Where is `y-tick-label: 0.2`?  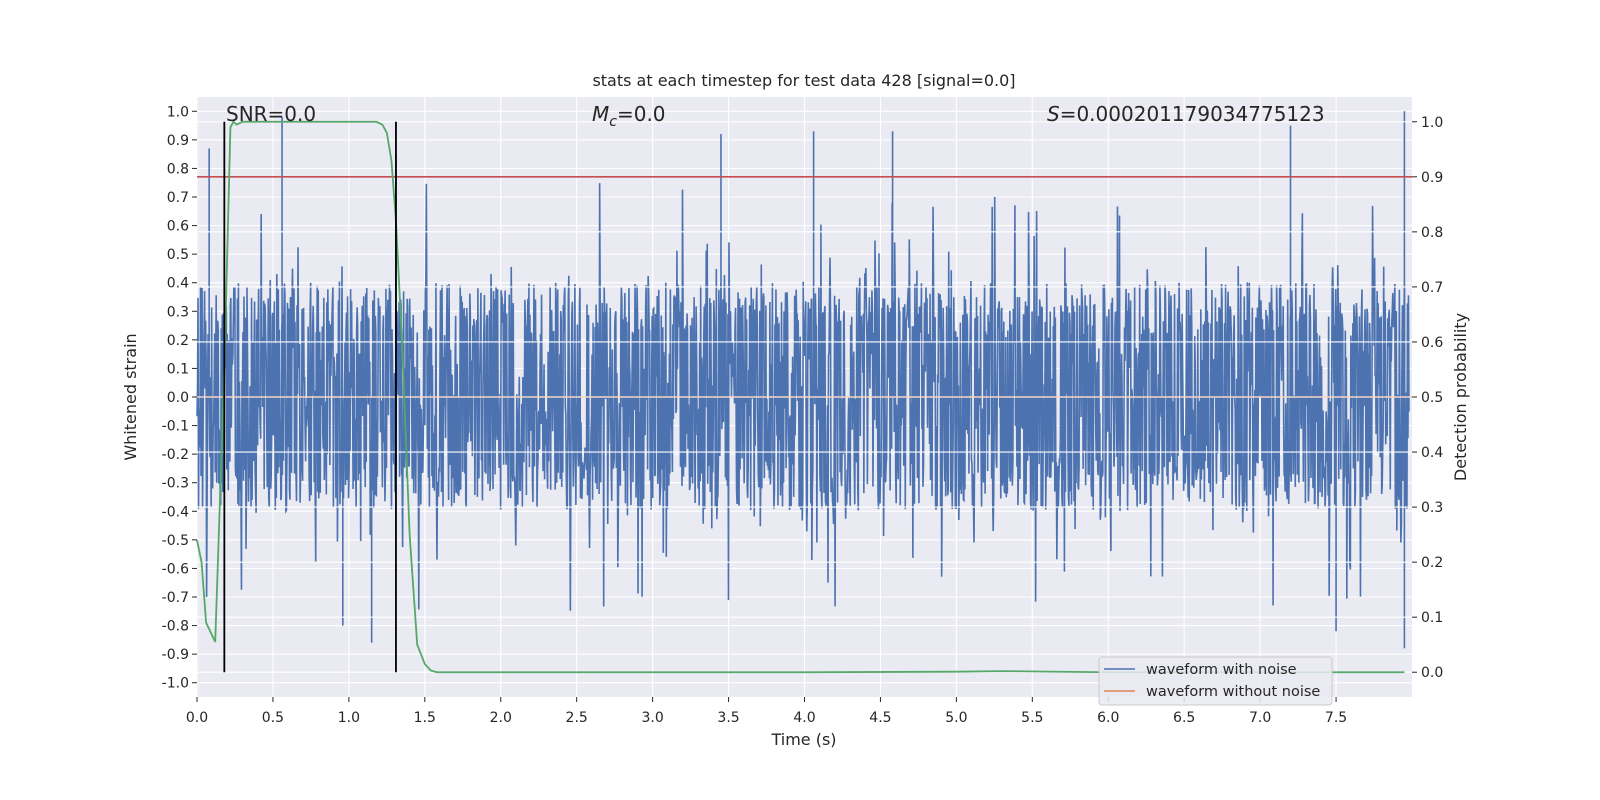
y-tick-label: 0.2 is located at coordinates (178, 341).